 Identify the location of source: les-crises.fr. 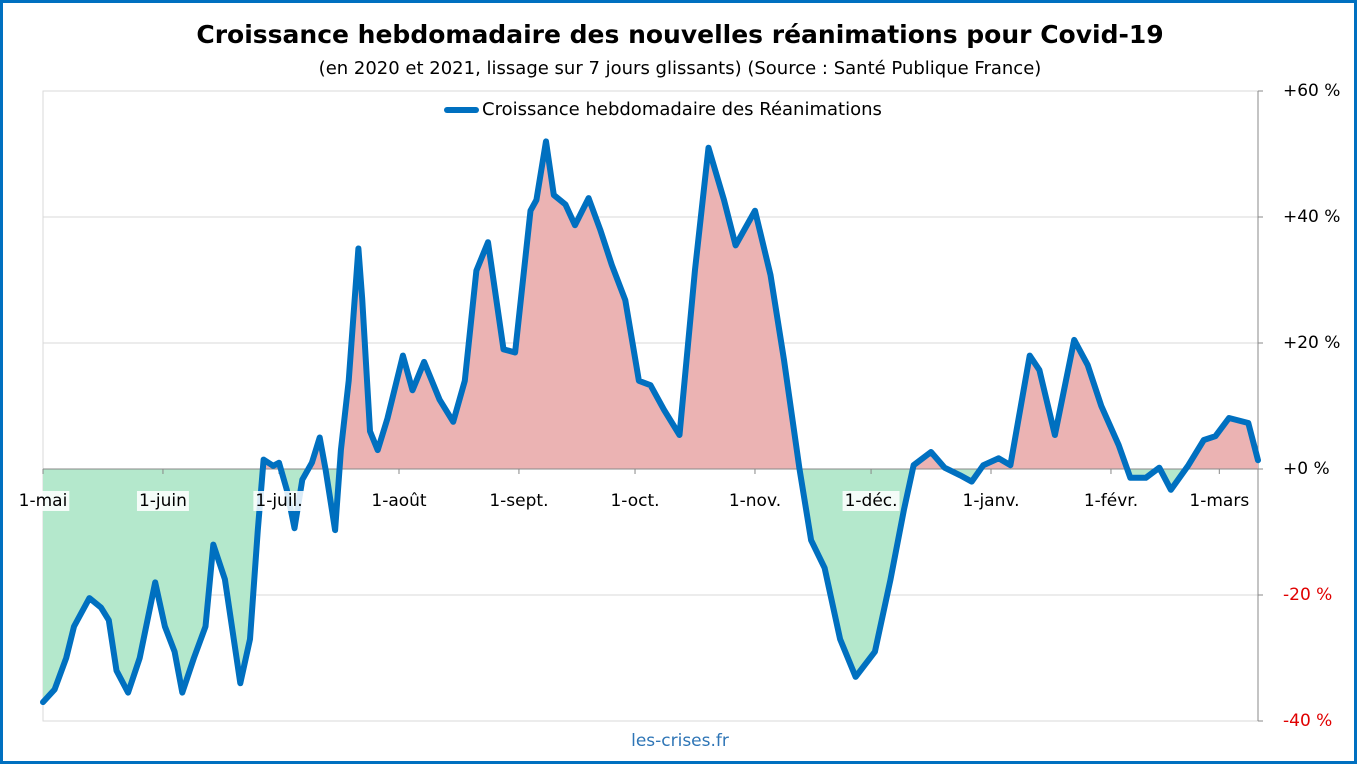
(680, 741).